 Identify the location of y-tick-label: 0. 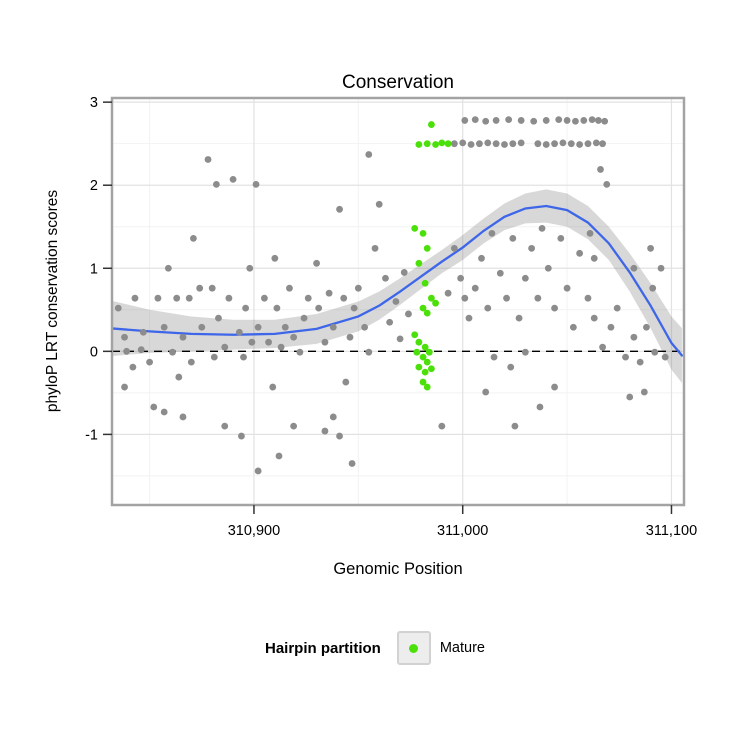
(94, 352).